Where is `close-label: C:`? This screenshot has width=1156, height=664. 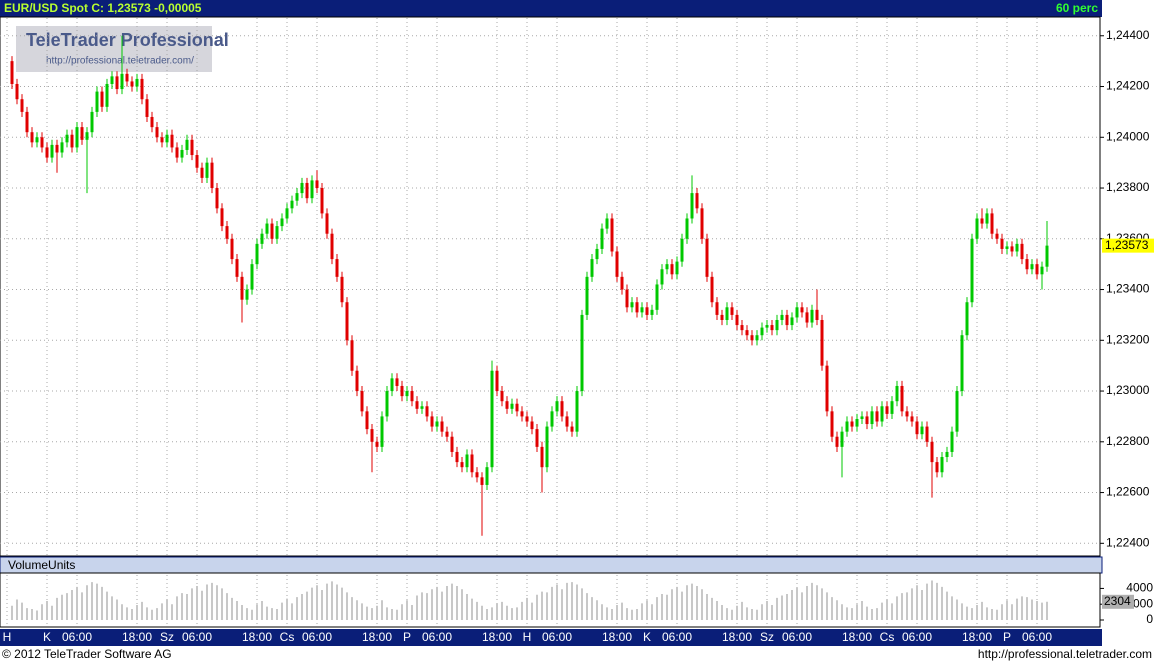
close-label: C: is located at coordinates (97, 8).